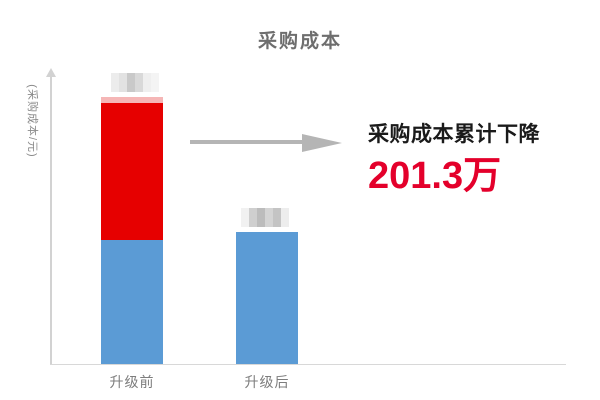 This screenshot has height=400, width=600. I want to click on callout-heading: 采购成本累计下降, so click(454, 134).